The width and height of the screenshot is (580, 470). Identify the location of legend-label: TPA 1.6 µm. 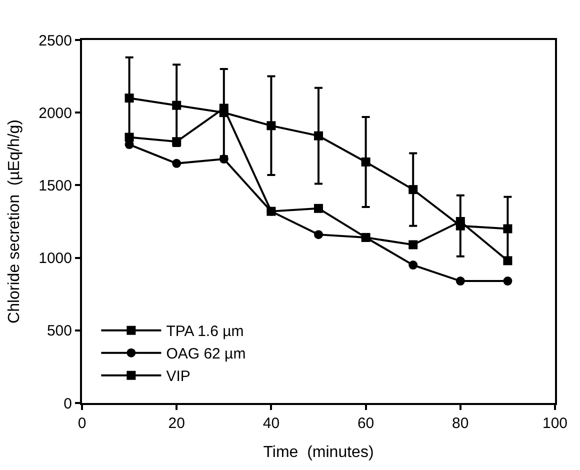
(205, 331).